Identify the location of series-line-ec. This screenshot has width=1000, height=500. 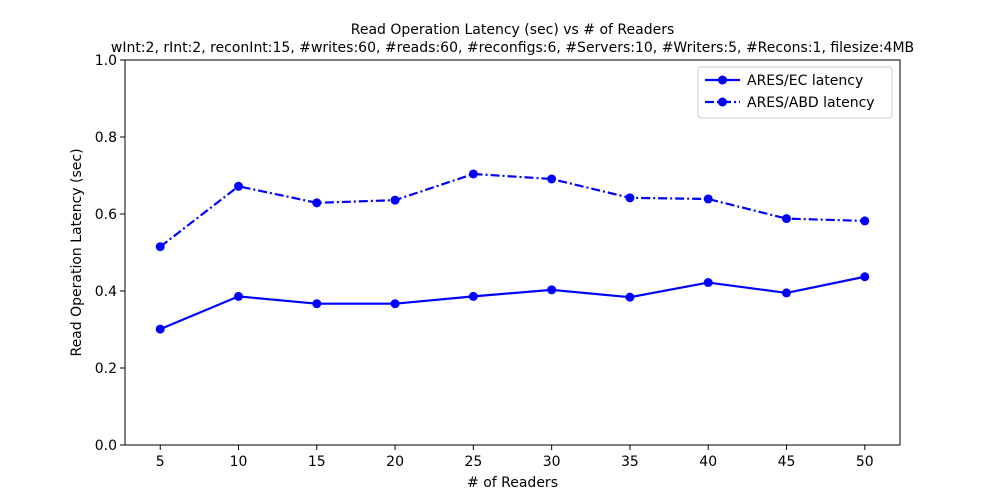
(512, 303).